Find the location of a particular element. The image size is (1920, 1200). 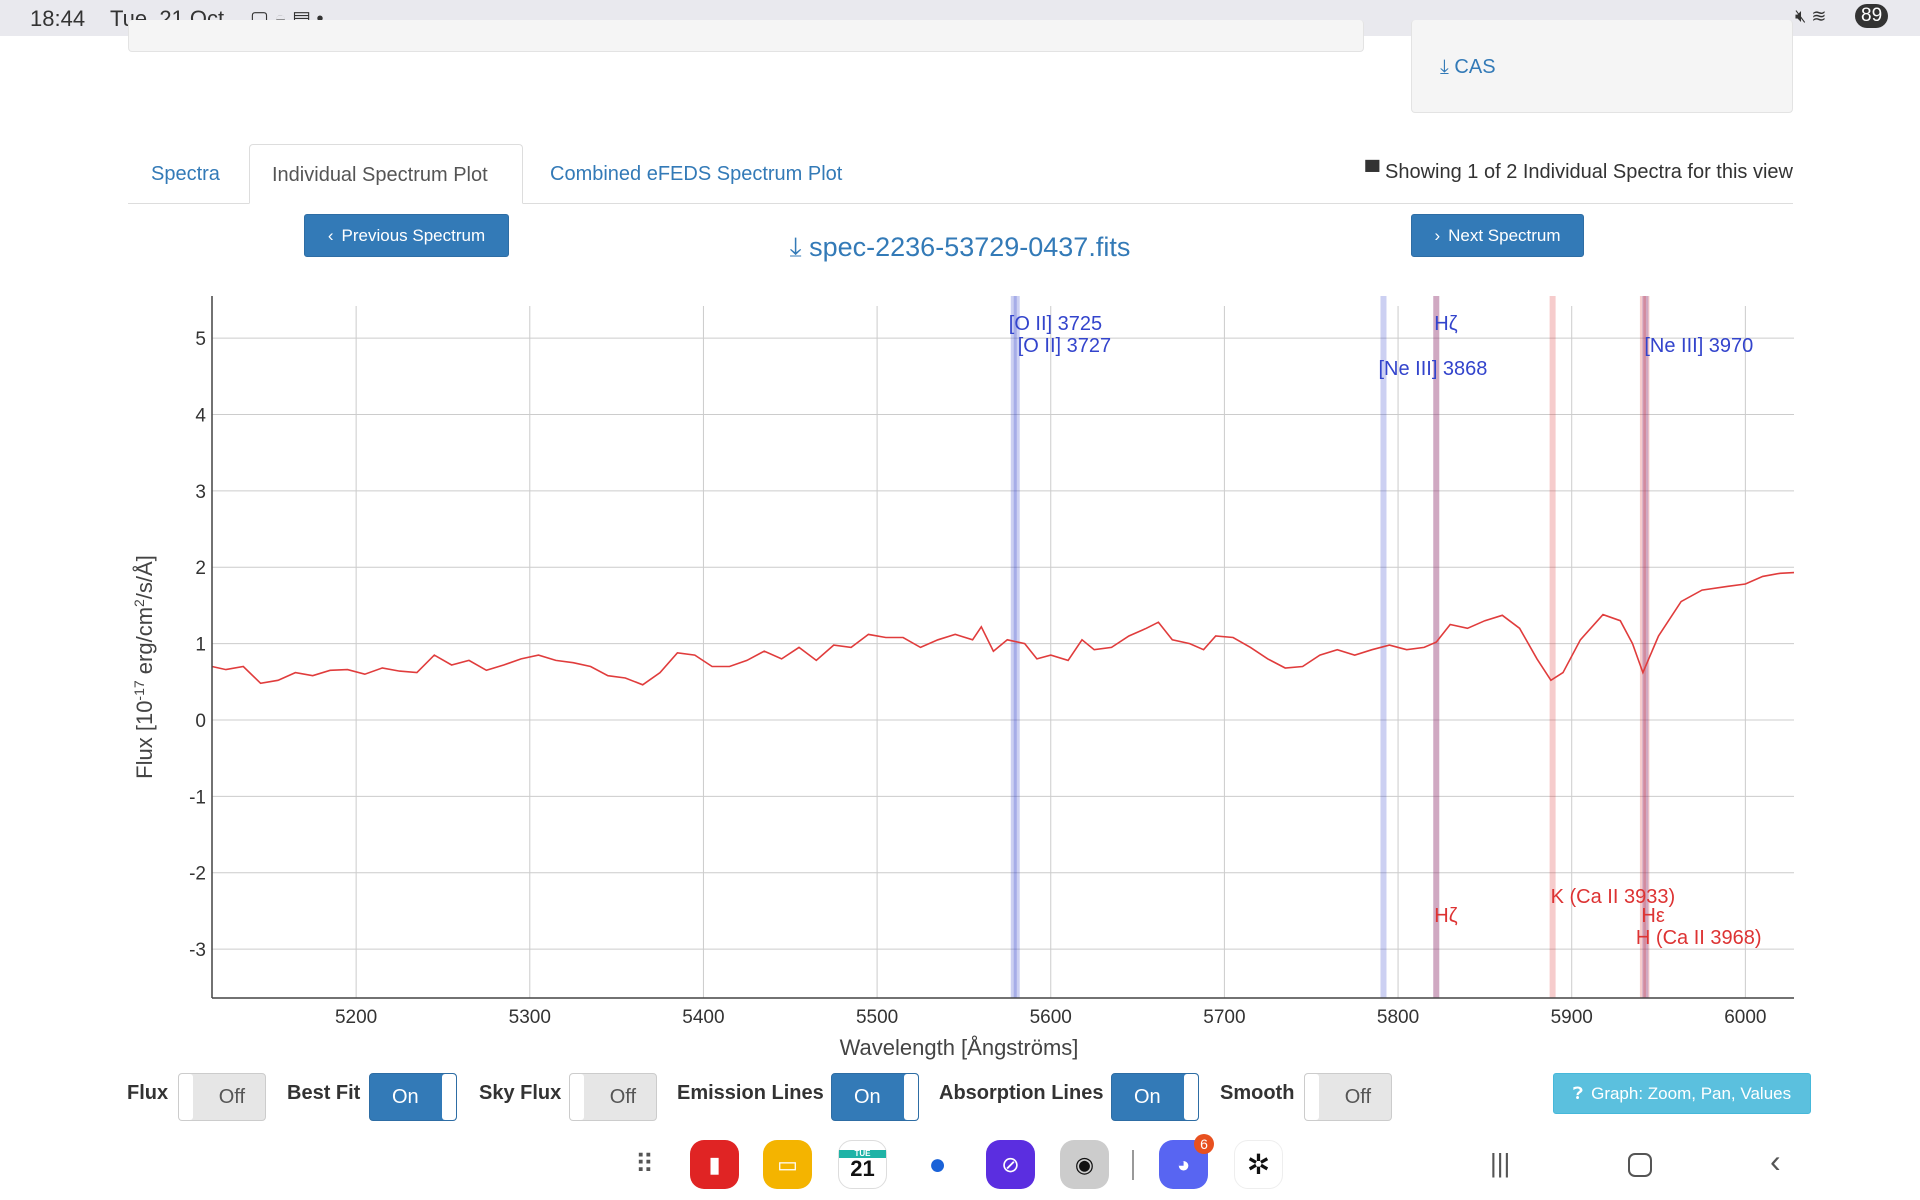

smooth-label: Smooth is located at coordinates (1257, 1093).